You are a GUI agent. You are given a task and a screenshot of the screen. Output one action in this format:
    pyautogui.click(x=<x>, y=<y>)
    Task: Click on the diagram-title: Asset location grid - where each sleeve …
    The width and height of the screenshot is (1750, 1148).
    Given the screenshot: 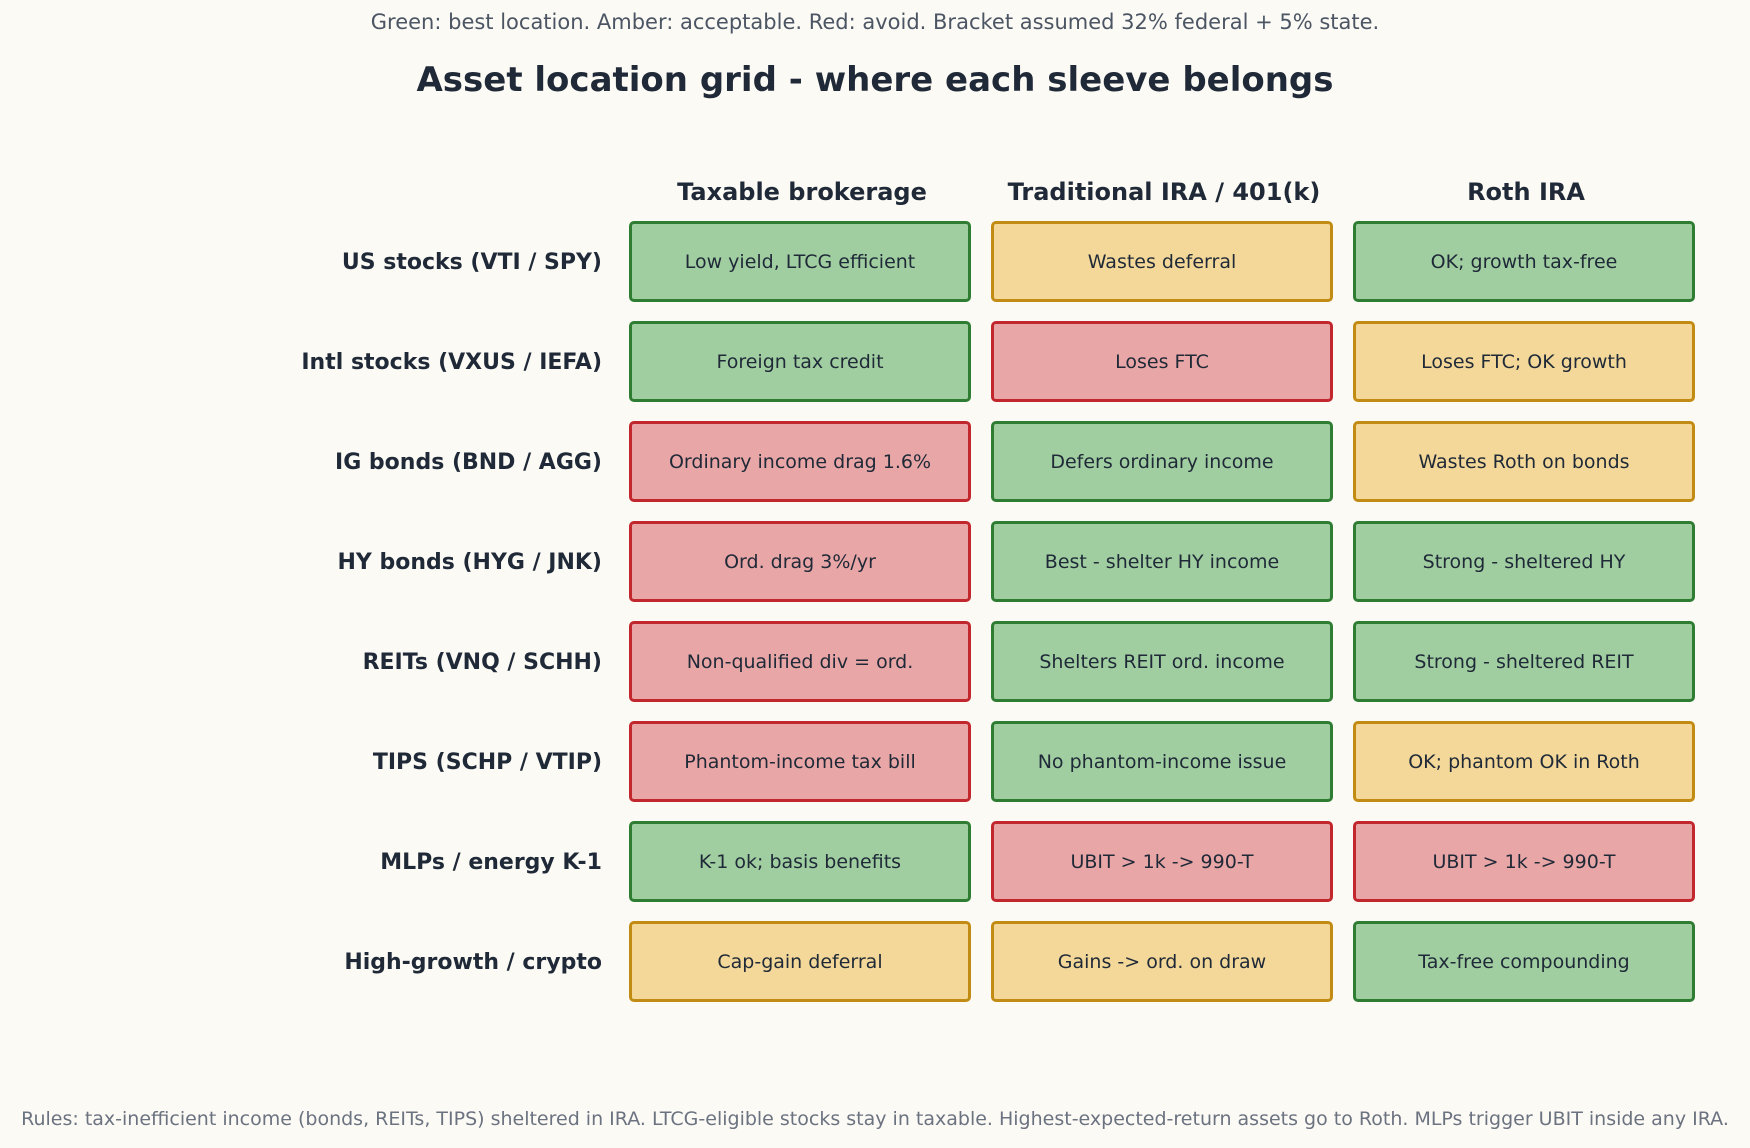 What is the action you would take?
    pyautogui.click(x=875, y=80)
    